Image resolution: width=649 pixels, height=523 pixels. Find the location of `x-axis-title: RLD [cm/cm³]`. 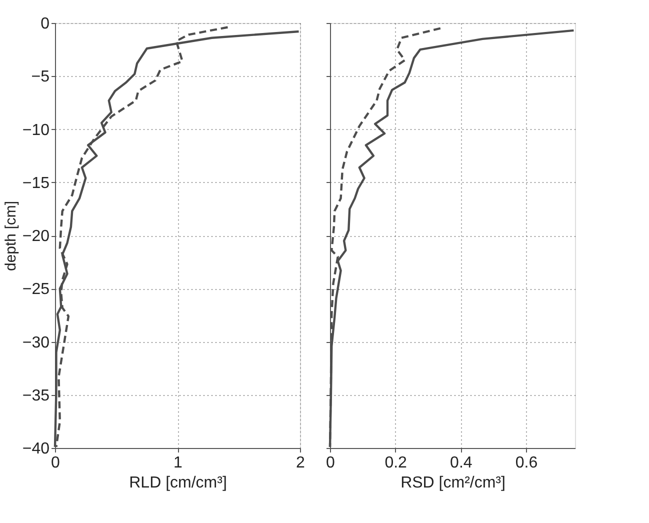

x-axis-title: RLD [cm/cm³] is located at coordinates (178, 483).